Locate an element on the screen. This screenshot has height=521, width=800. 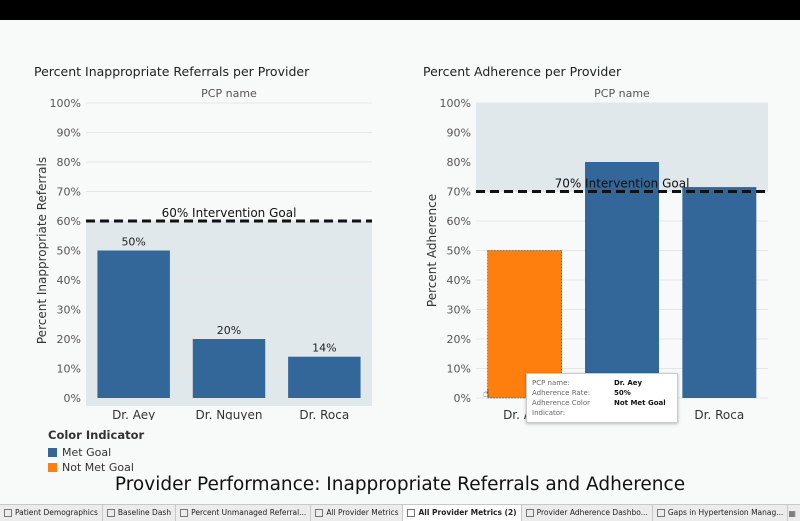
y-axis-label: Percent Inappropriate Referrals is located at coordinates (42, 250).